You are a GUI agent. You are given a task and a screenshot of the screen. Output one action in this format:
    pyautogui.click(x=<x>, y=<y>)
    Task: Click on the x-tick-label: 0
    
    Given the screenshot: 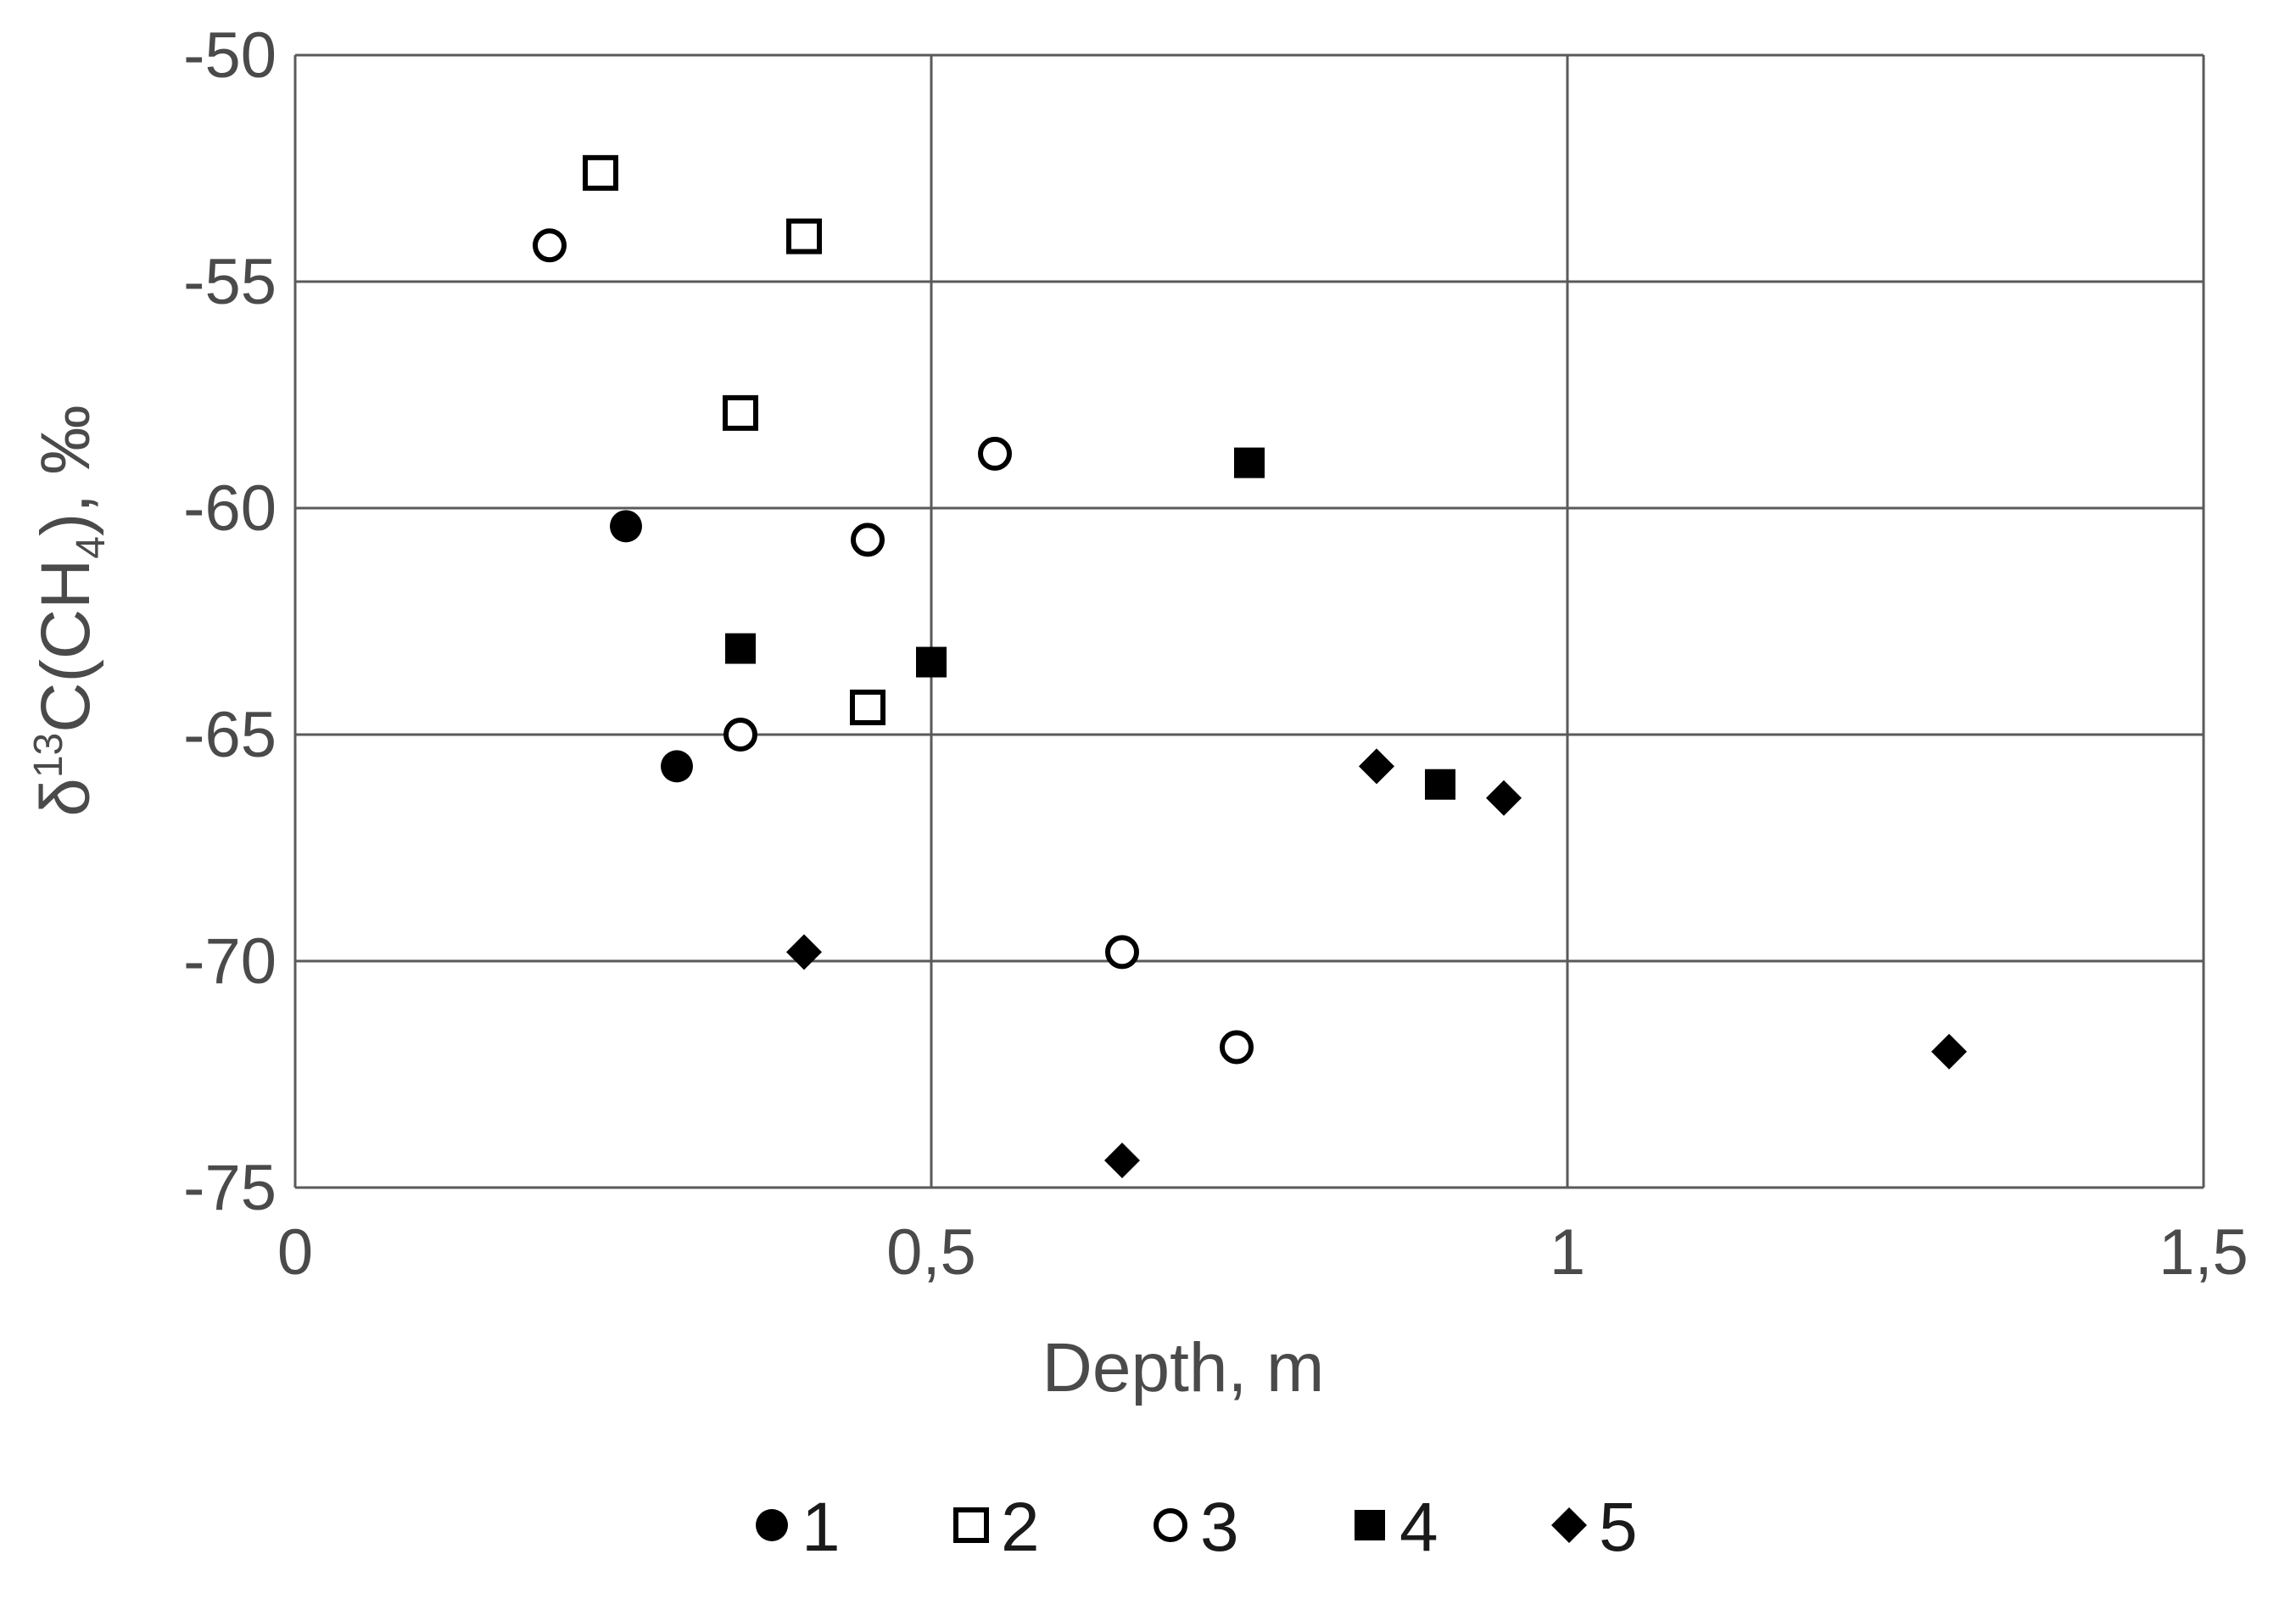 What is the action you would take?
    pyautogui.click(x=295, y=1252)
    